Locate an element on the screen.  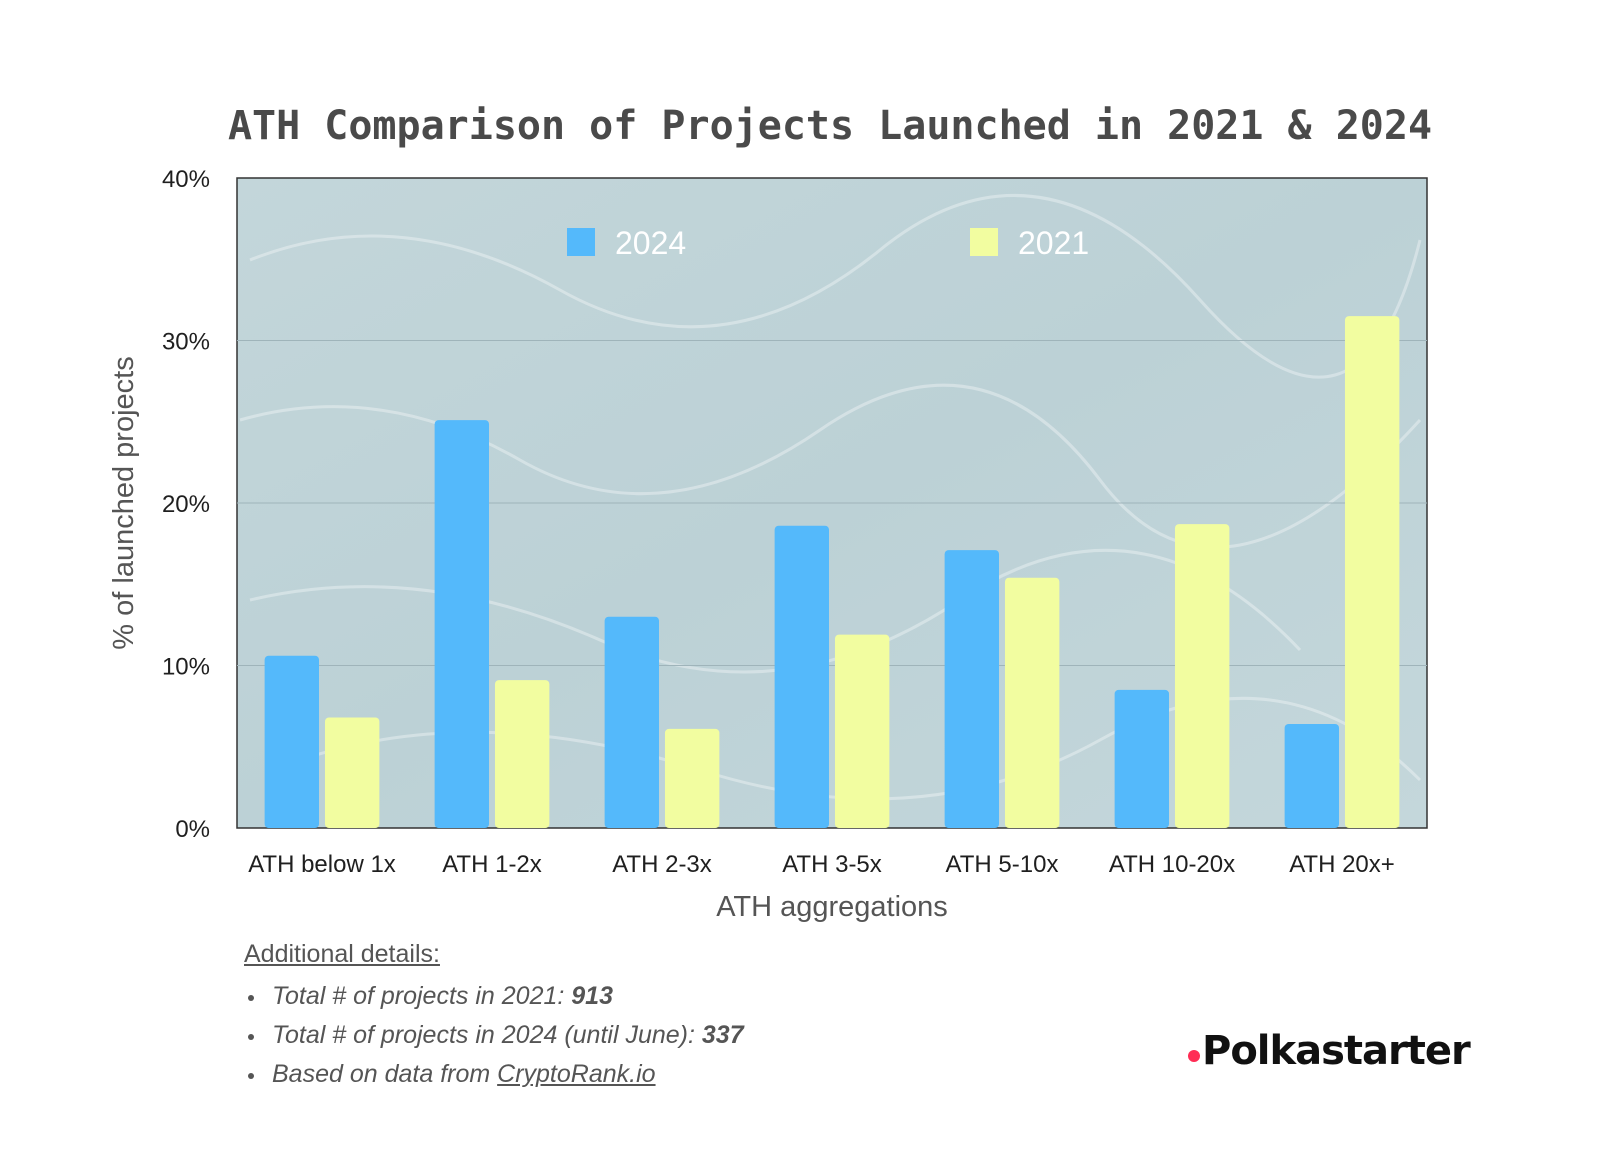
brand-dot-icon is located at coordinates (1194, 1056).